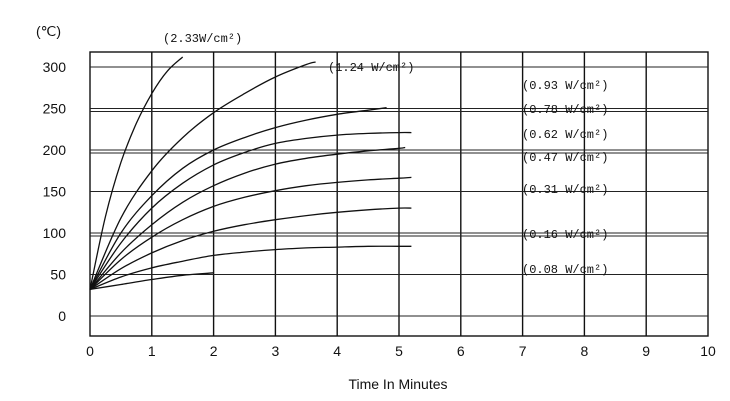 The width and height of the screenshot is (730, 401). What do you see at coordinates (523, 351) in the screenshot?
I see `x-tick-label: 7` at bounding box center [523, 351].